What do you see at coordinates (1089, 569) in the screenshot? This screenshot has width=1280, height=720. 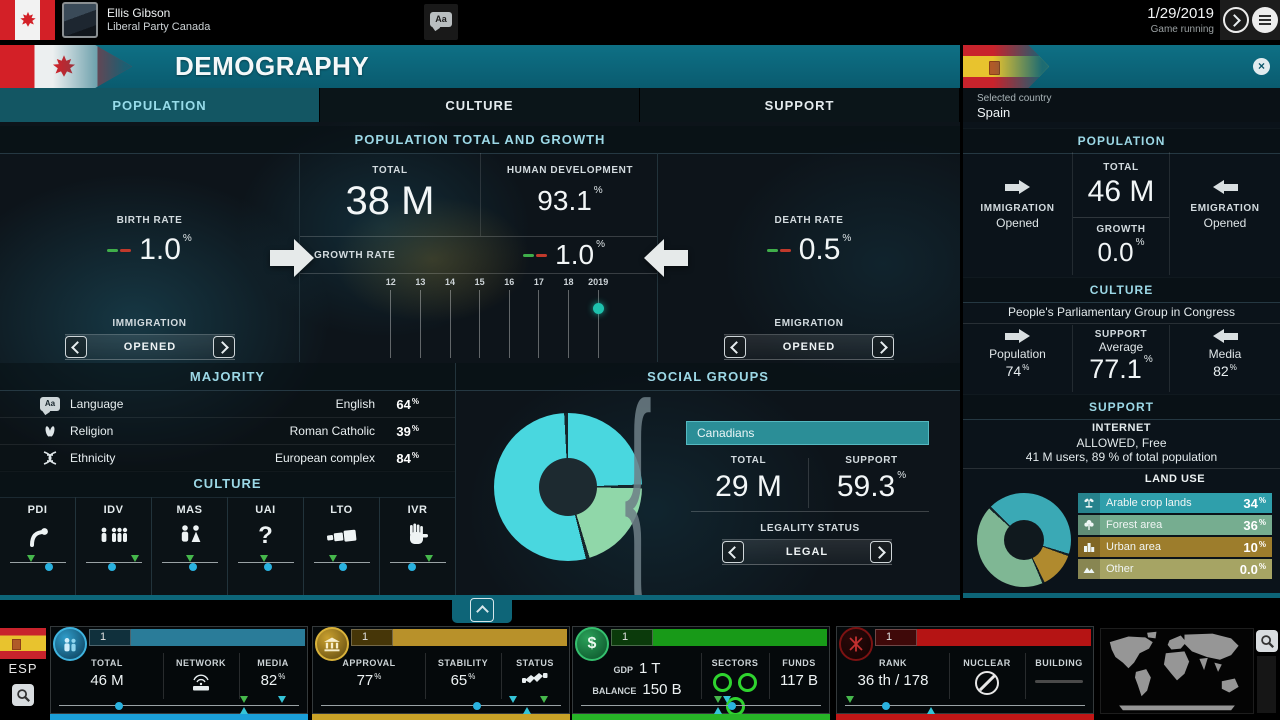 I see `other-land-icon` at bounding box center [1089, 569].